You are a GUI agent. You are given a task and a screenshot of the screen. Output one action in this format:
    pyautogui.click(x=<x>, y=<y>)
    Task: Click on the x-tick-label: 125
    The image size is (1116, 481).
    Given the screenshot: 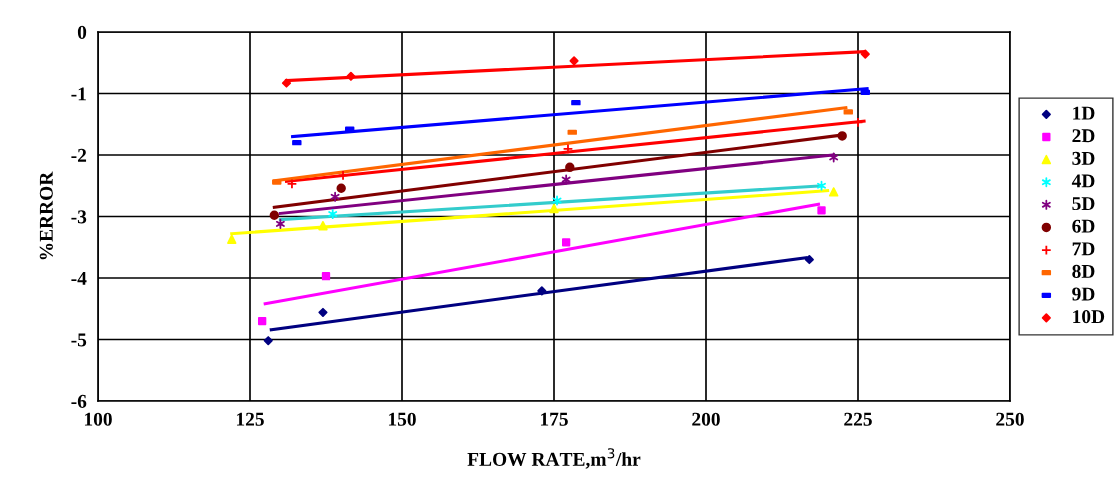 What is the action you would take?
    pyautogui.click(x=250, y=419)
    